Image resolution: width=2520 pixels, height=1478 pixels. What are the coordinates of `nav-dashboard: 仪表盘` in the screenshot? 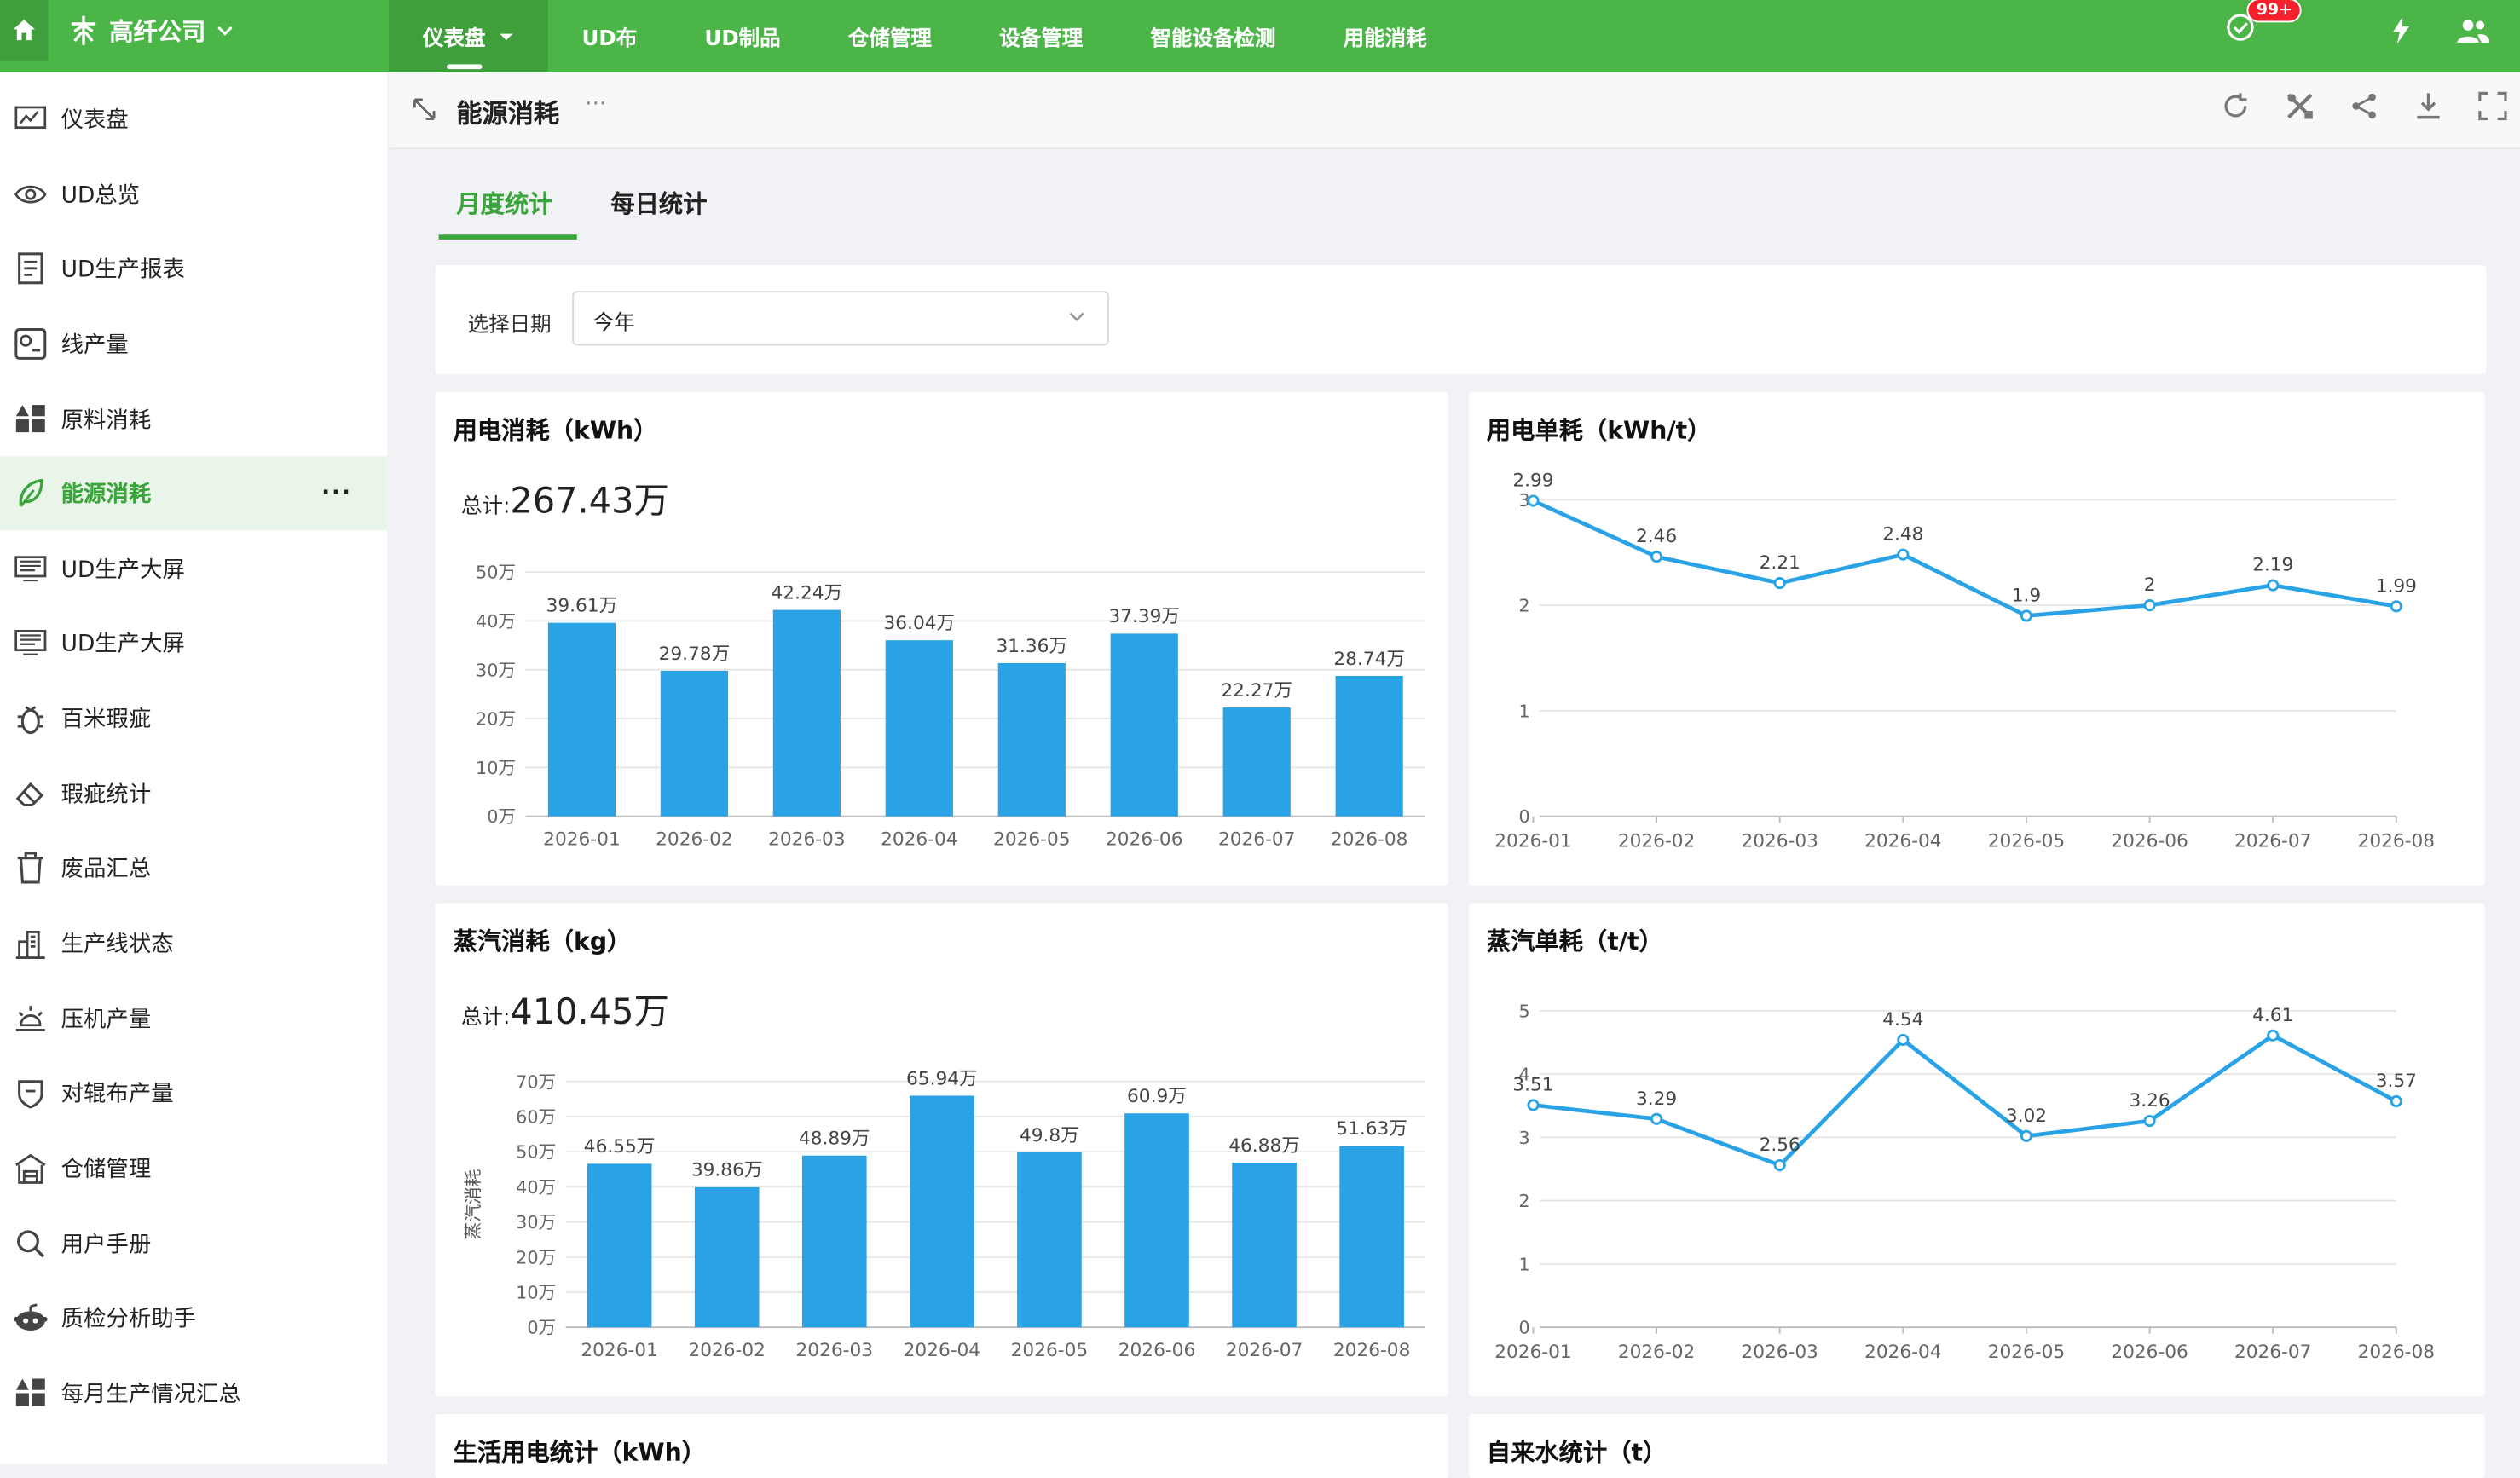 It's located at (469, 36).